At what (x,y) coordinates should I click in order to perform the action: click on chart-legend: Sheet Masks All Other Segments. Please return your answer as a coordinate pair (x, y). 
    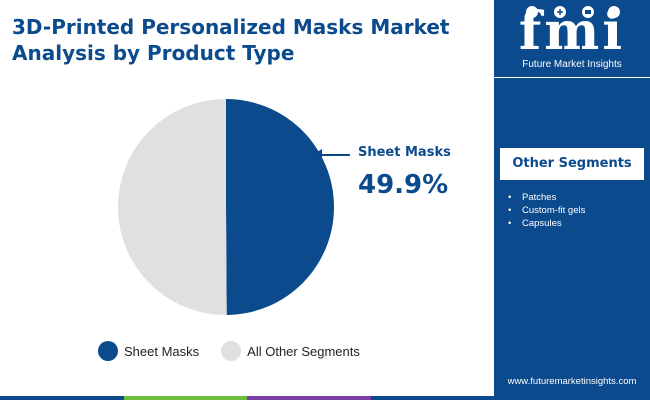
    Looking at the image, I should click on (240, 351).